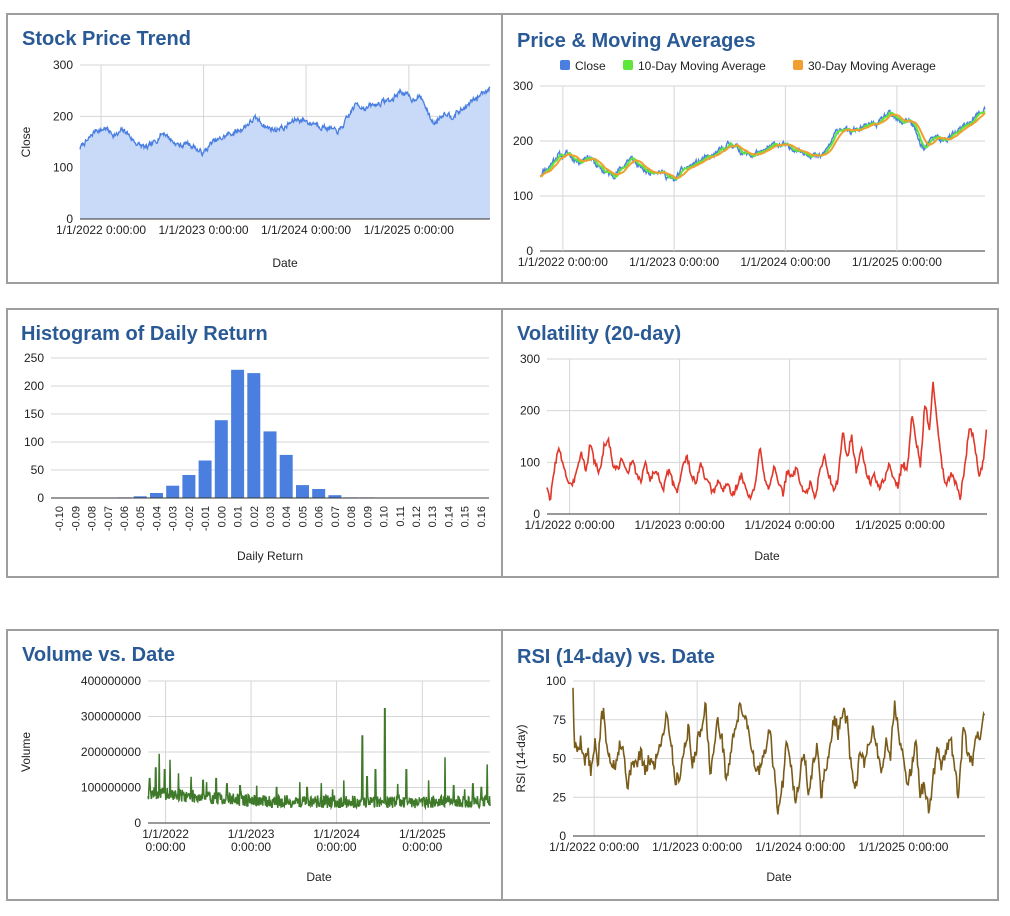 This screenshot has width=1010, height=916. What do you see at coordinates (174, 518) in the screenshot?
I see `x-tick-label: -0.03` at bounding box center [174, 518].